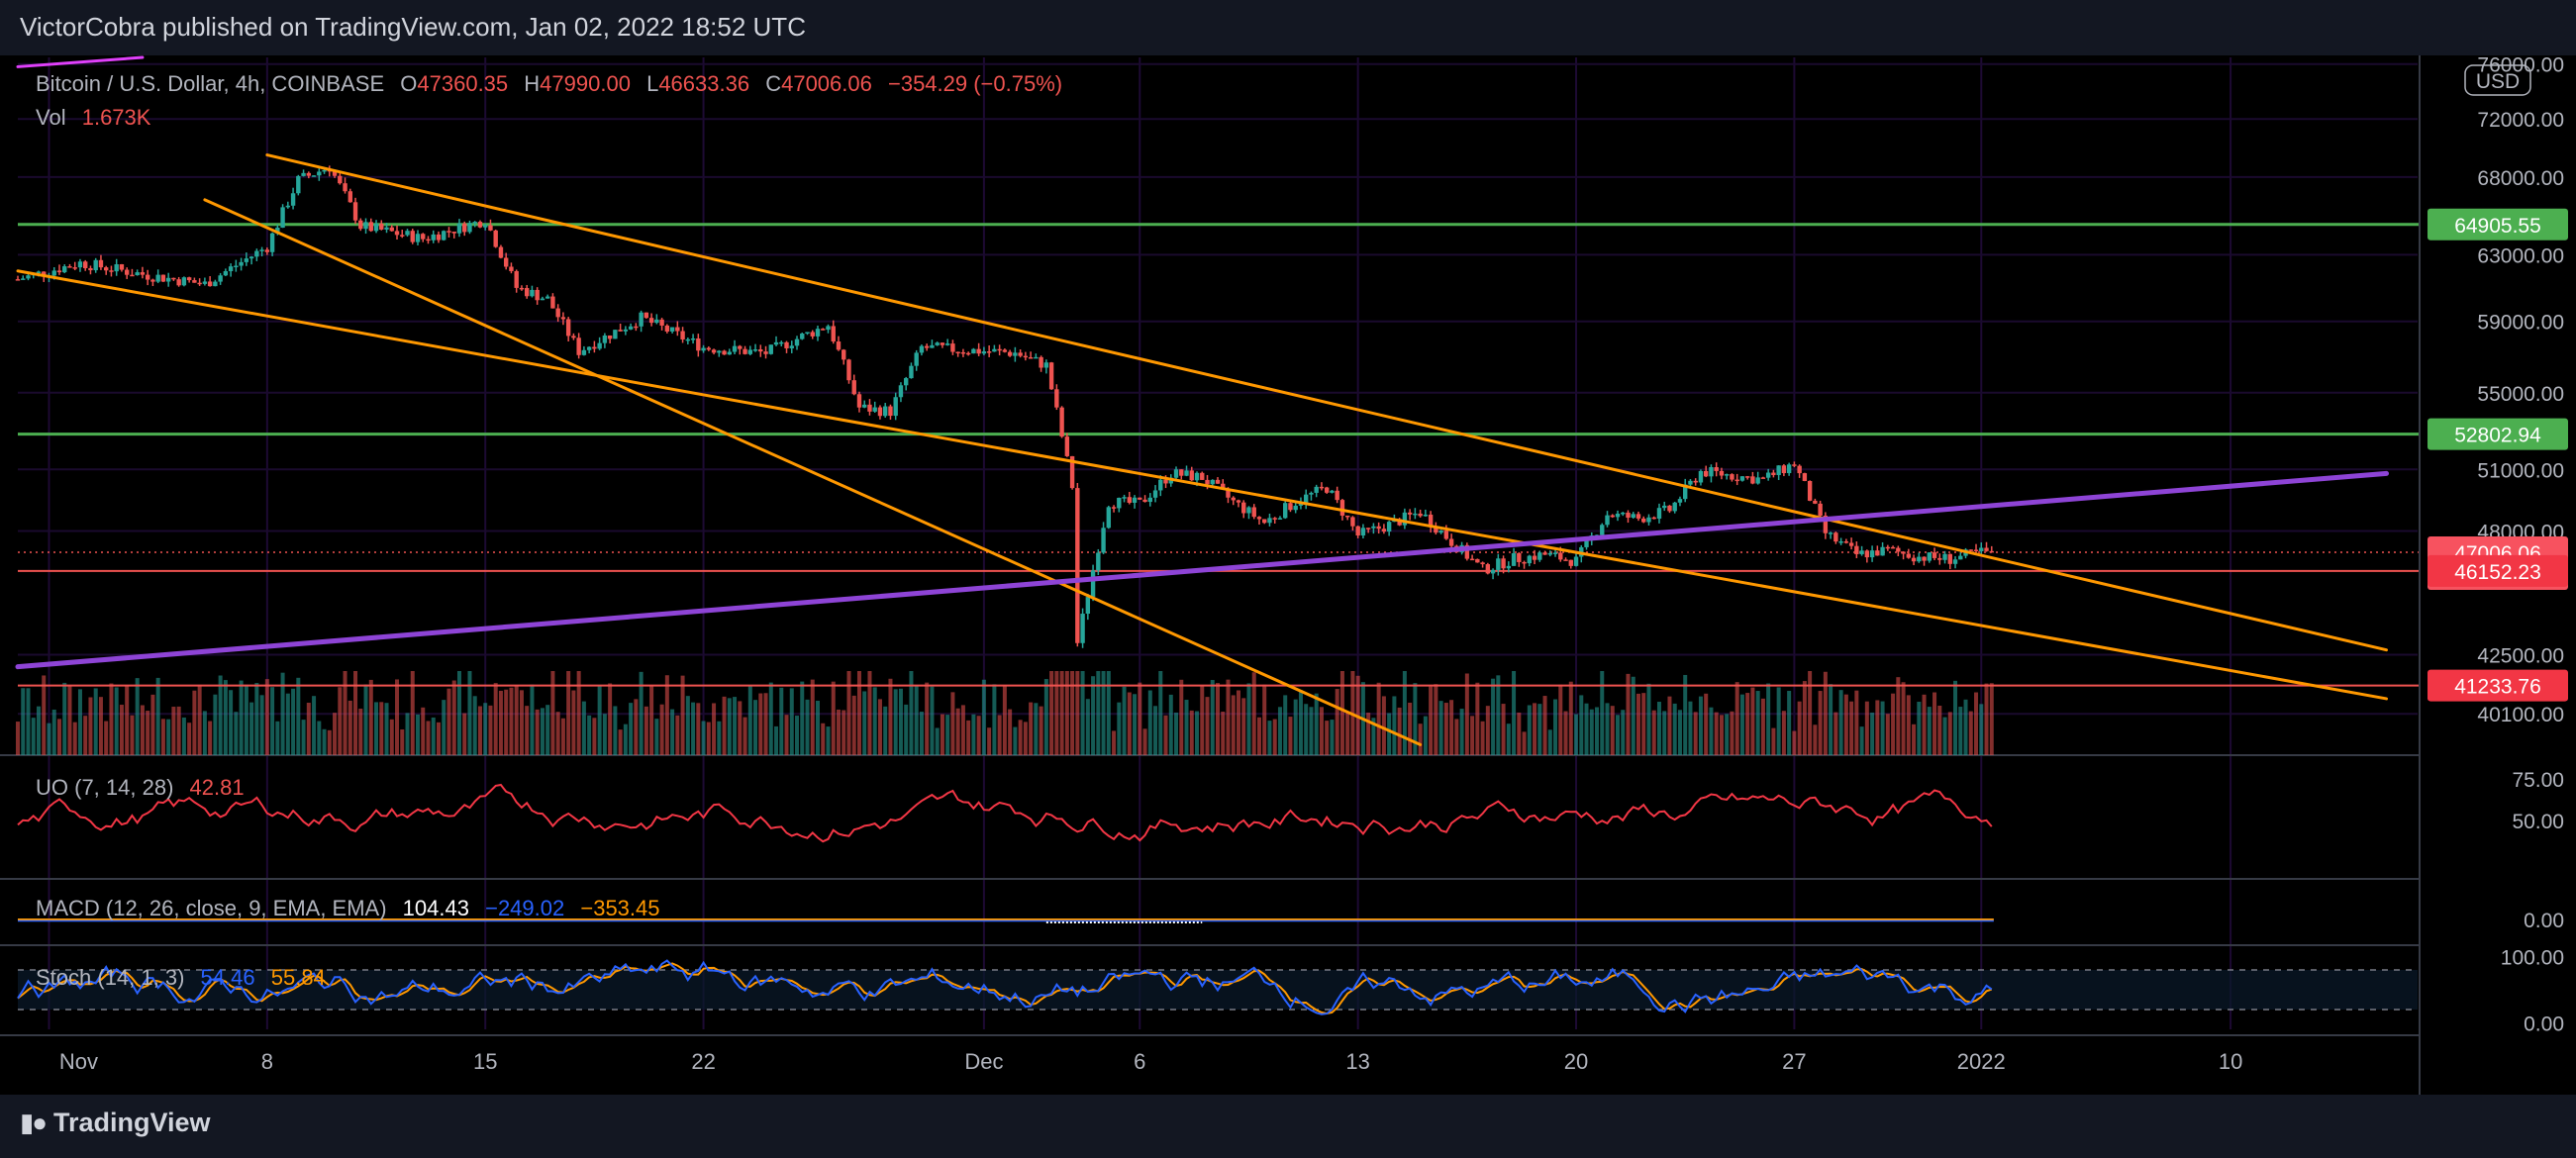  What do you see at coordinates (2533, 959) in the screenshot?
I see `stoch-tick-label: 100.00` at bounding box center [2533, 959].